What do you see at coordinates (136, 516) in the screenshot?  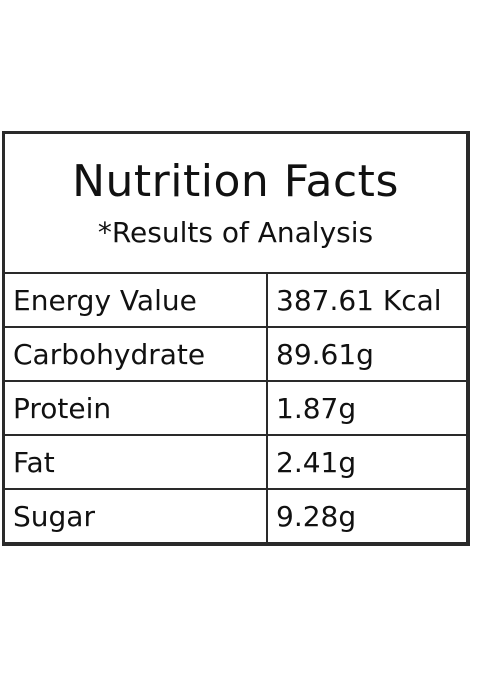 I see `row-label: Sugar` at bounding box center [136, 516].